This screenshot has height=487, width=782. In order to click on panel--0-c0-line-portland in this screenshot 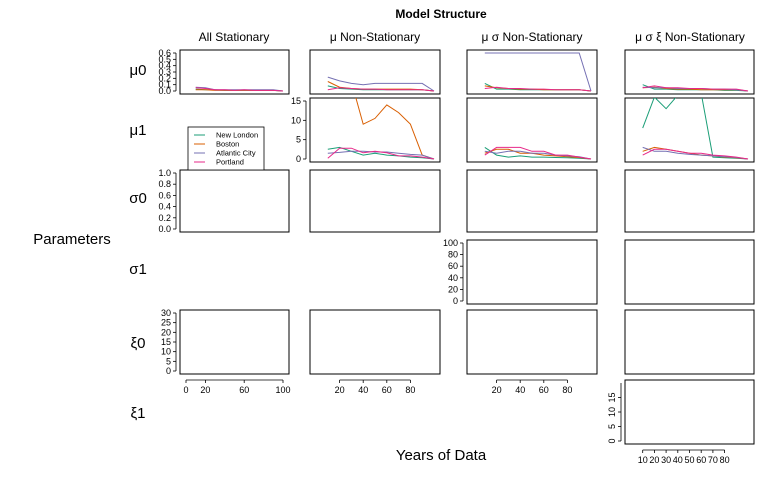, I will do `click(239, 89)`.